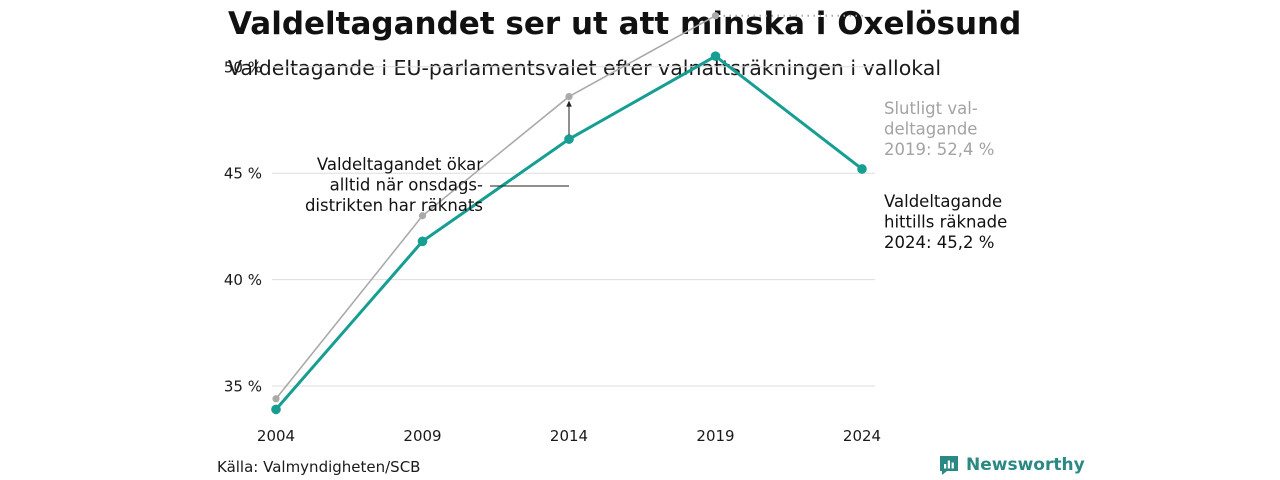 This screenshot has width=1280, height=480. I want to click on brand-name: Newsworthy, so click(1025, 465).